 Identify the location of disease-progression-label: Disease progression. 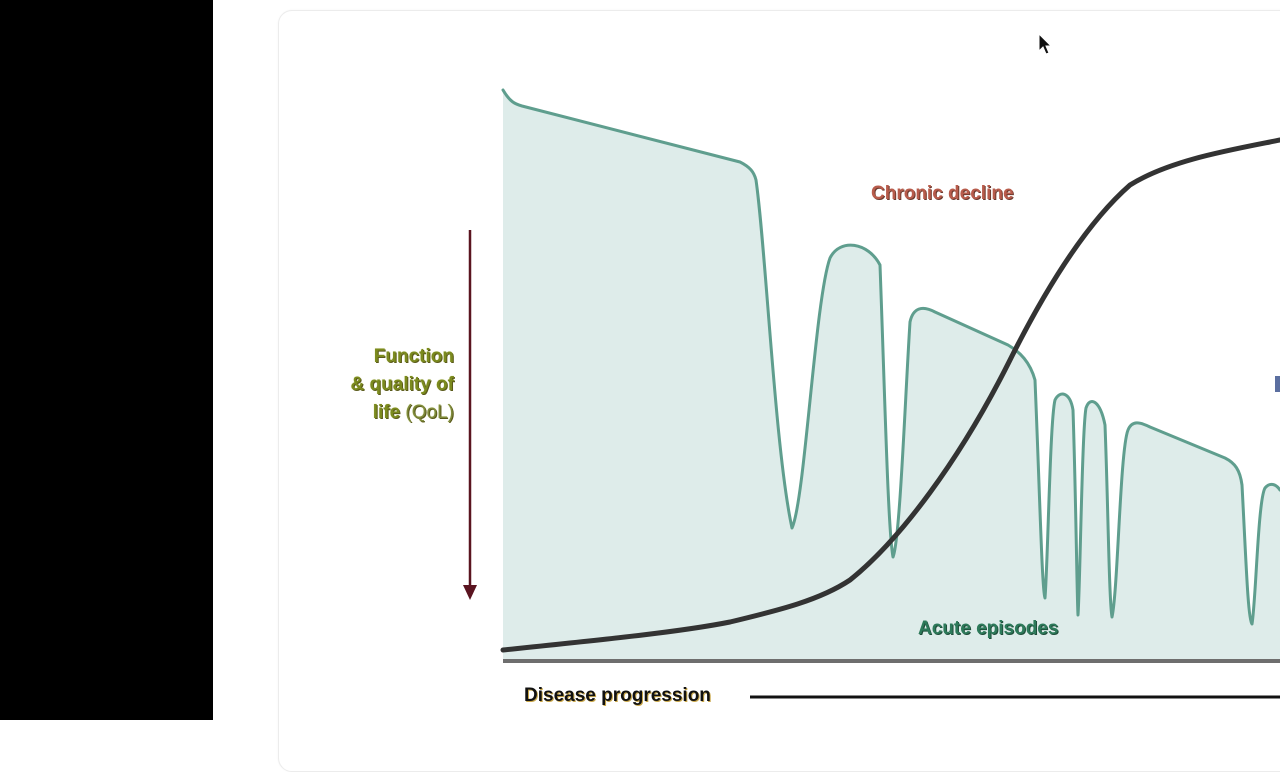
(617, 695).